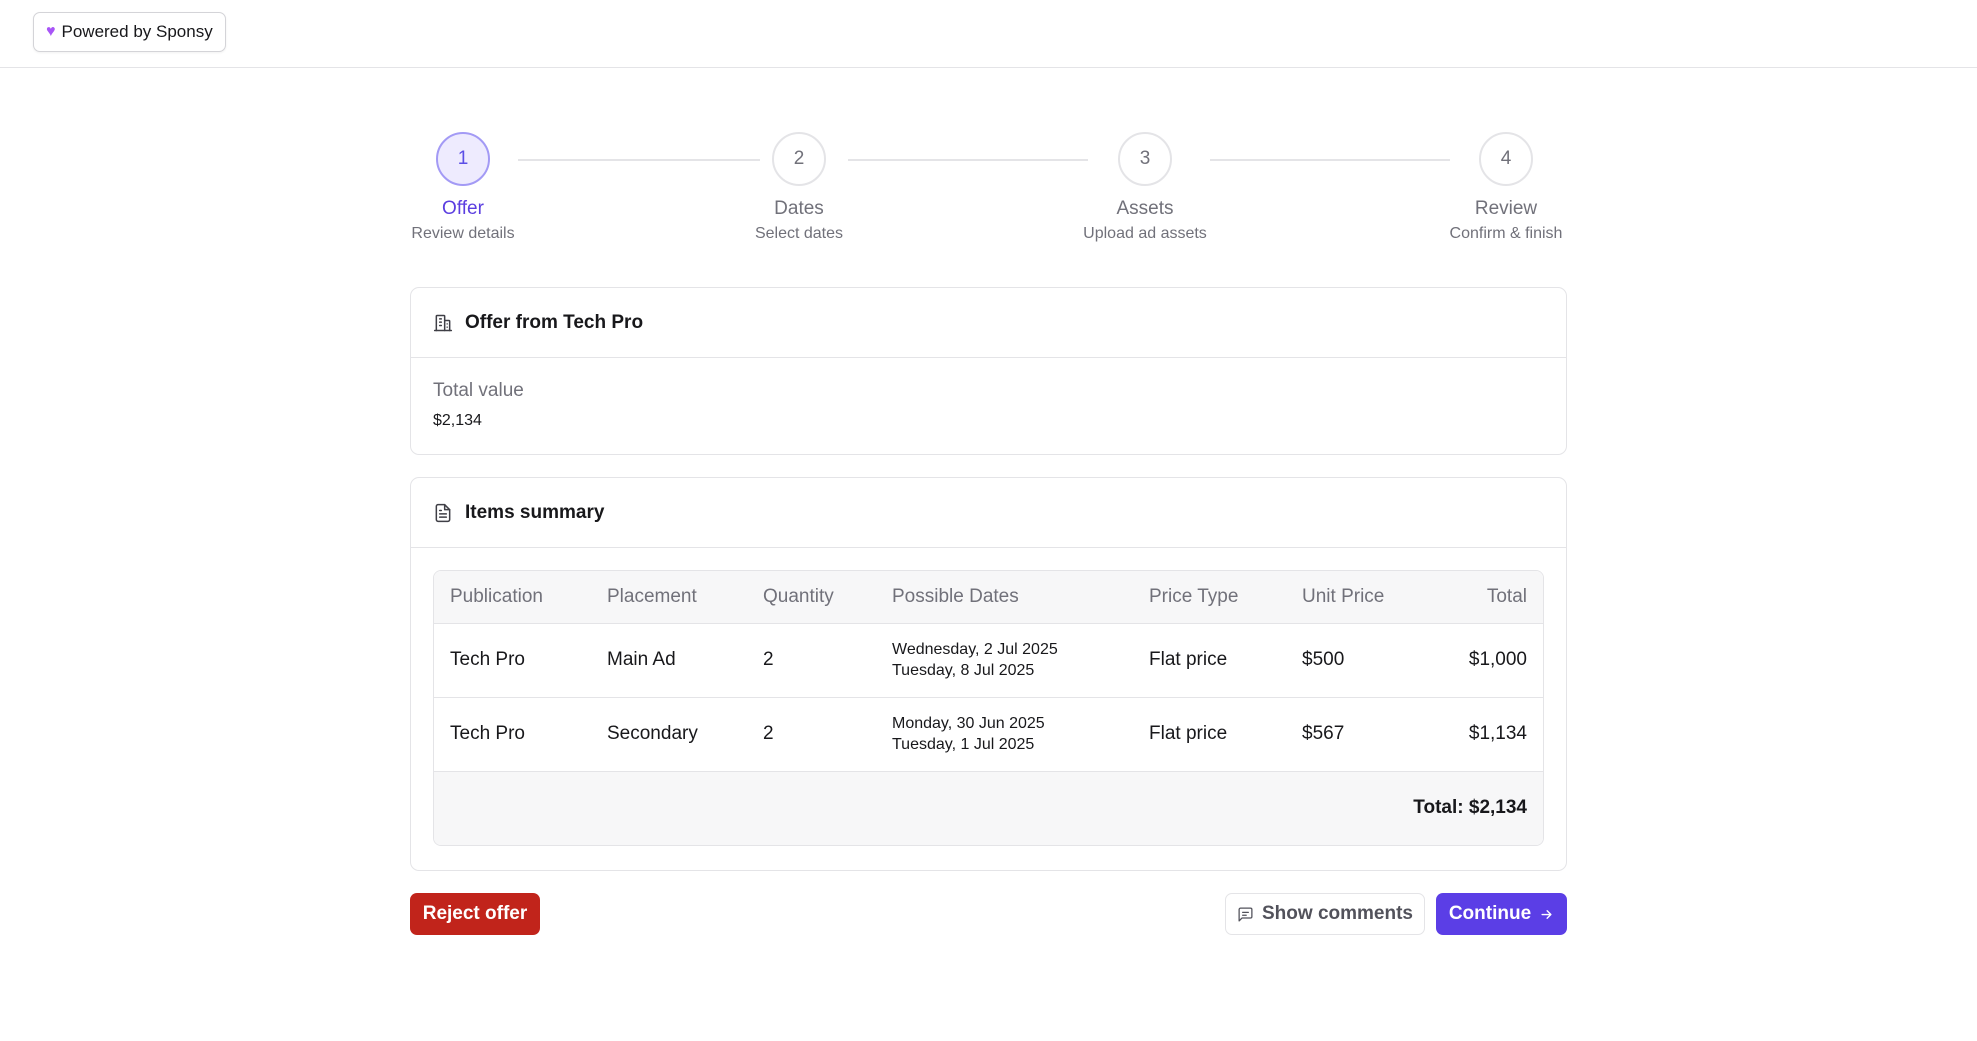  Describe the element at coordinates (1145, 187) in the screenshot. I see `step-assets: 3 Assets Upload ad assets` at that location.